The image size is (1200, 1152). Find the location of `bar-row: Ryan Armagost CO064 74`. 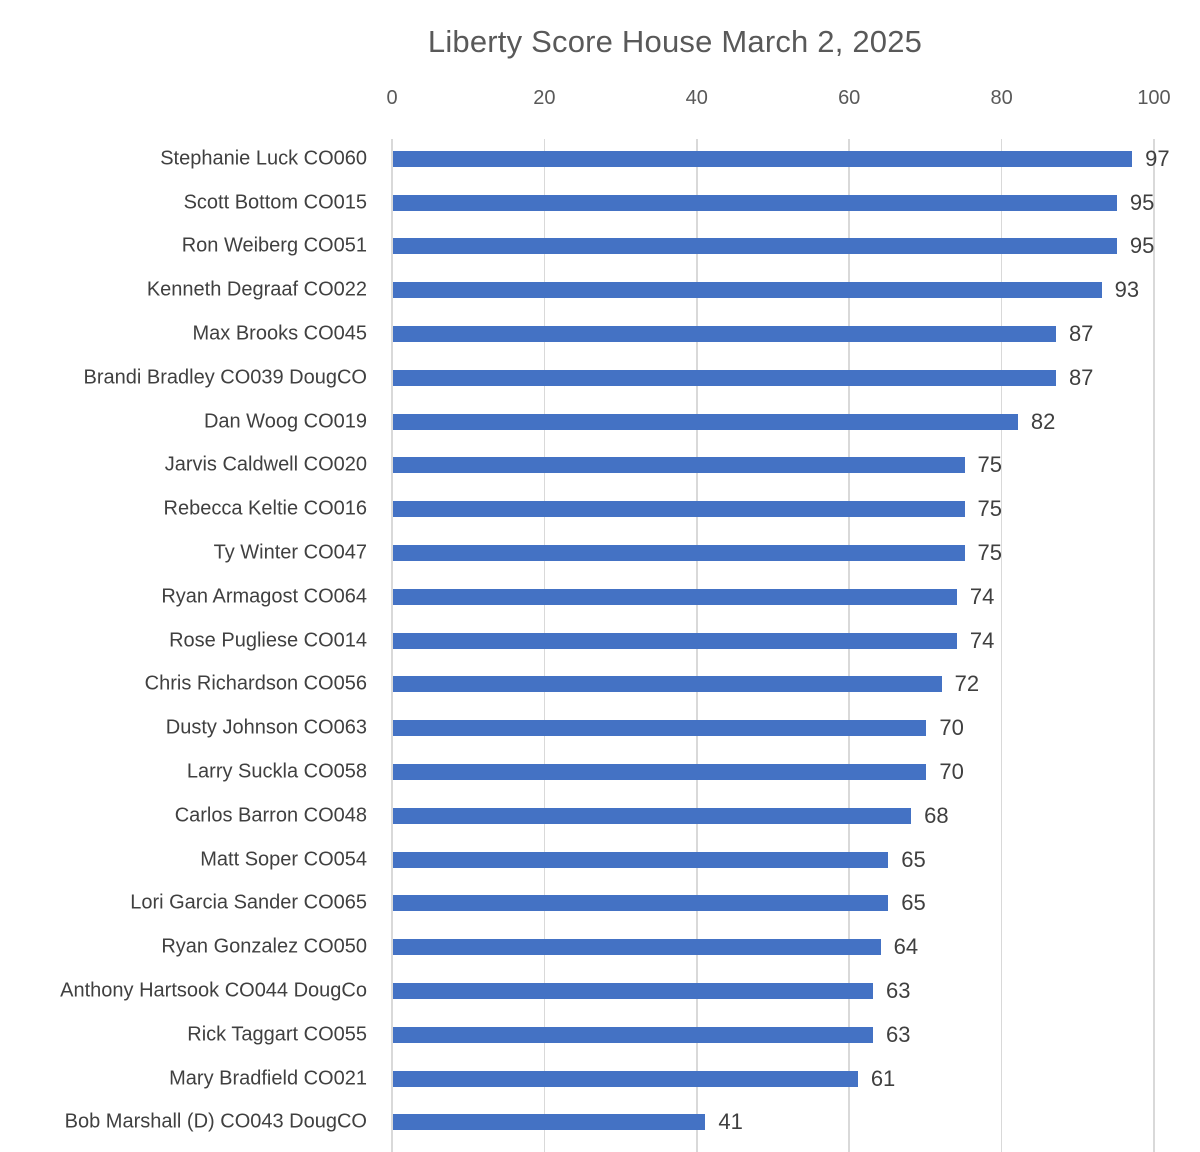

bar-row: Ryan Armagost CO064 74 is located at coordinates (600, 597).